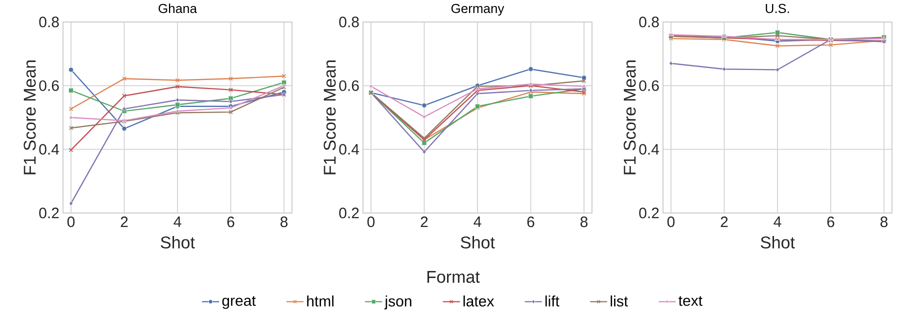 The height and width of the screenshot is (318, 906). What do you see at coordinates (477, 10) in the screenshot?
I see `chart-title: Germany` at bounding box center [477, 10].